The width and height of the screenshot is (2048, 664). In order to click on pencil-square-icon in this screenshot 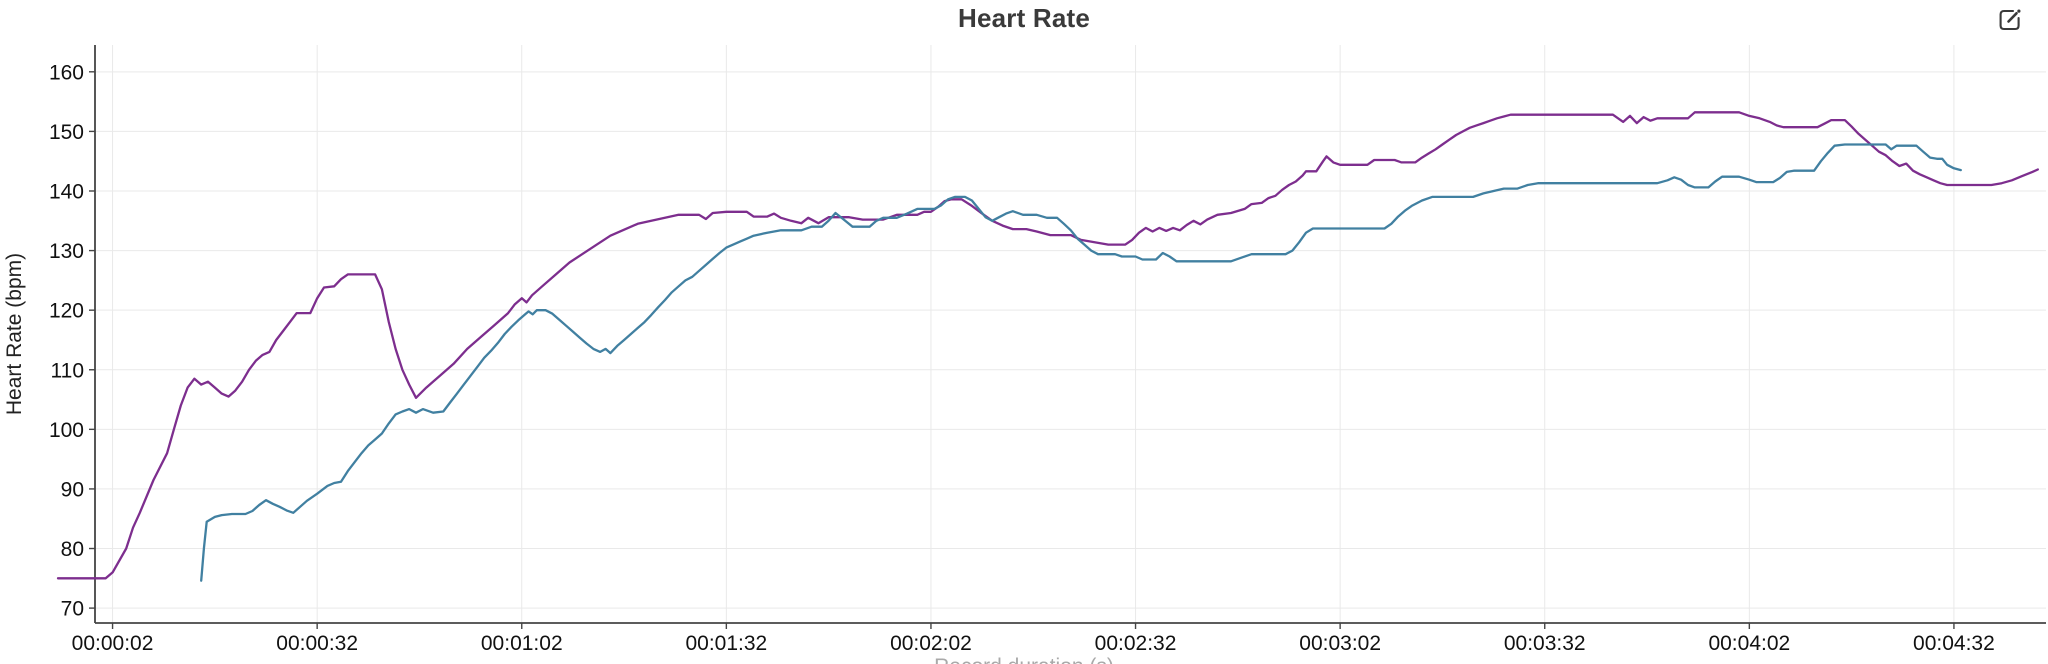, I will do `click(2010, 20)`.